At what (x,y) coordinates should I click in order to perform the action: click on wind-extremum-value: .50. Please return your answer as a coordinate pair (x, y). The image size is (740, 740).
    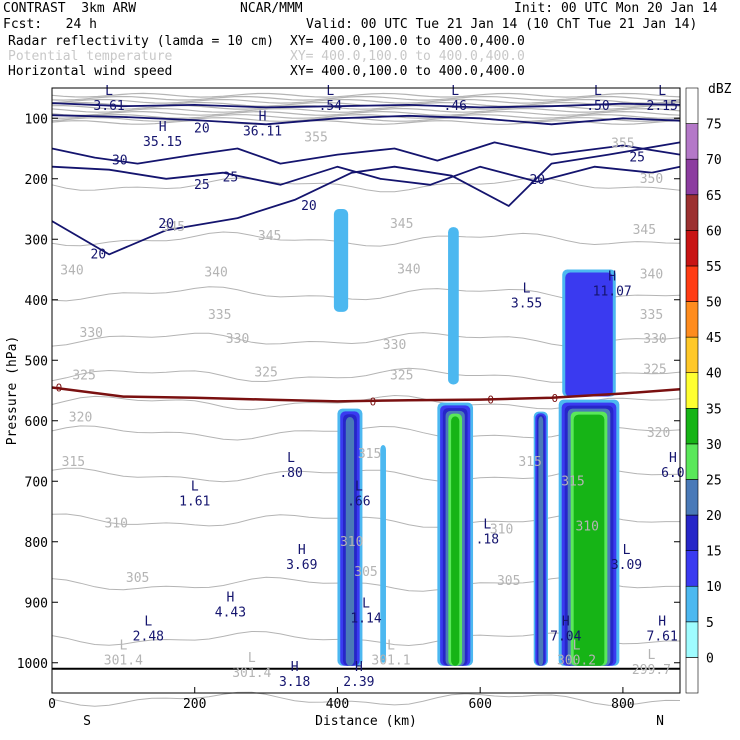
    Looking at the image, I should click on (597, 106).